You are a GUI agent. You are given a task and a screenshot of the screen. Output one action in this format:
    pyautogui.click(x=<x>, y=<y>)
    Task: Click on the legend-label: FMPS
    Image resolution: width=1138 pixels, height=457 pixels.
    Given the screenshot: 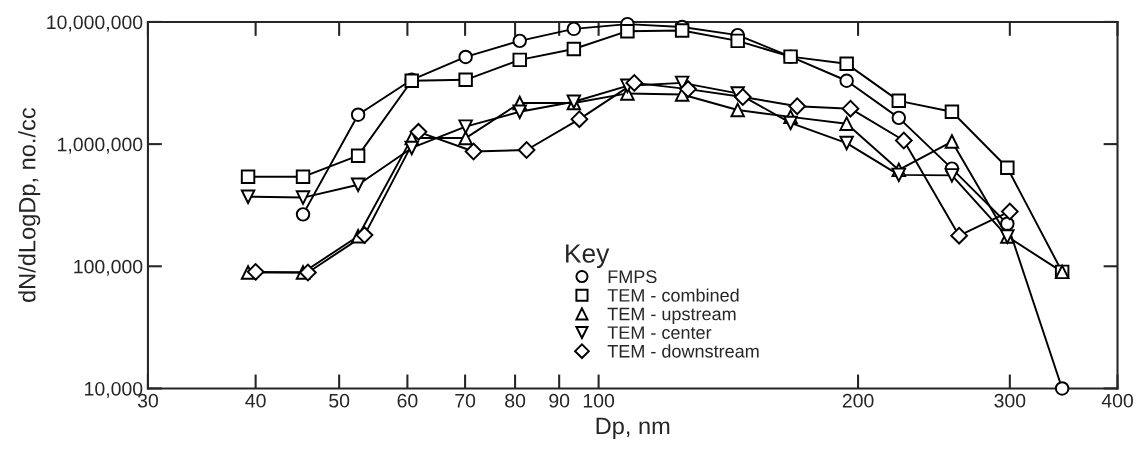 What is the action you would take?
    pyautogui.click(x=632, y=277)
    